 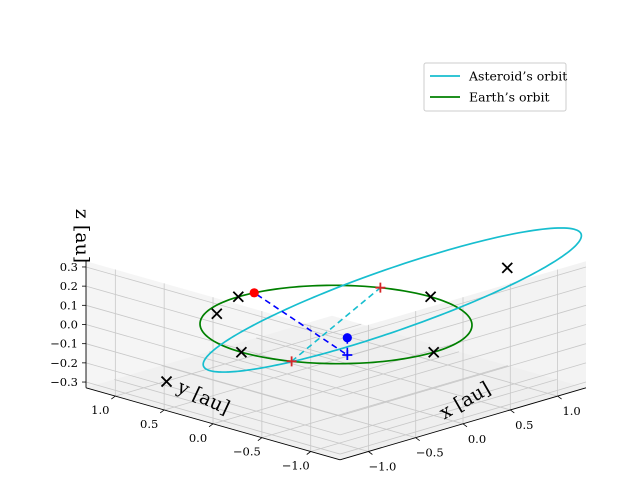 What do you see at coordinates (509, 97) in the screenshot?
I see `legend-label-earth: Earth’s orbit` at bounding box center [509, 97].